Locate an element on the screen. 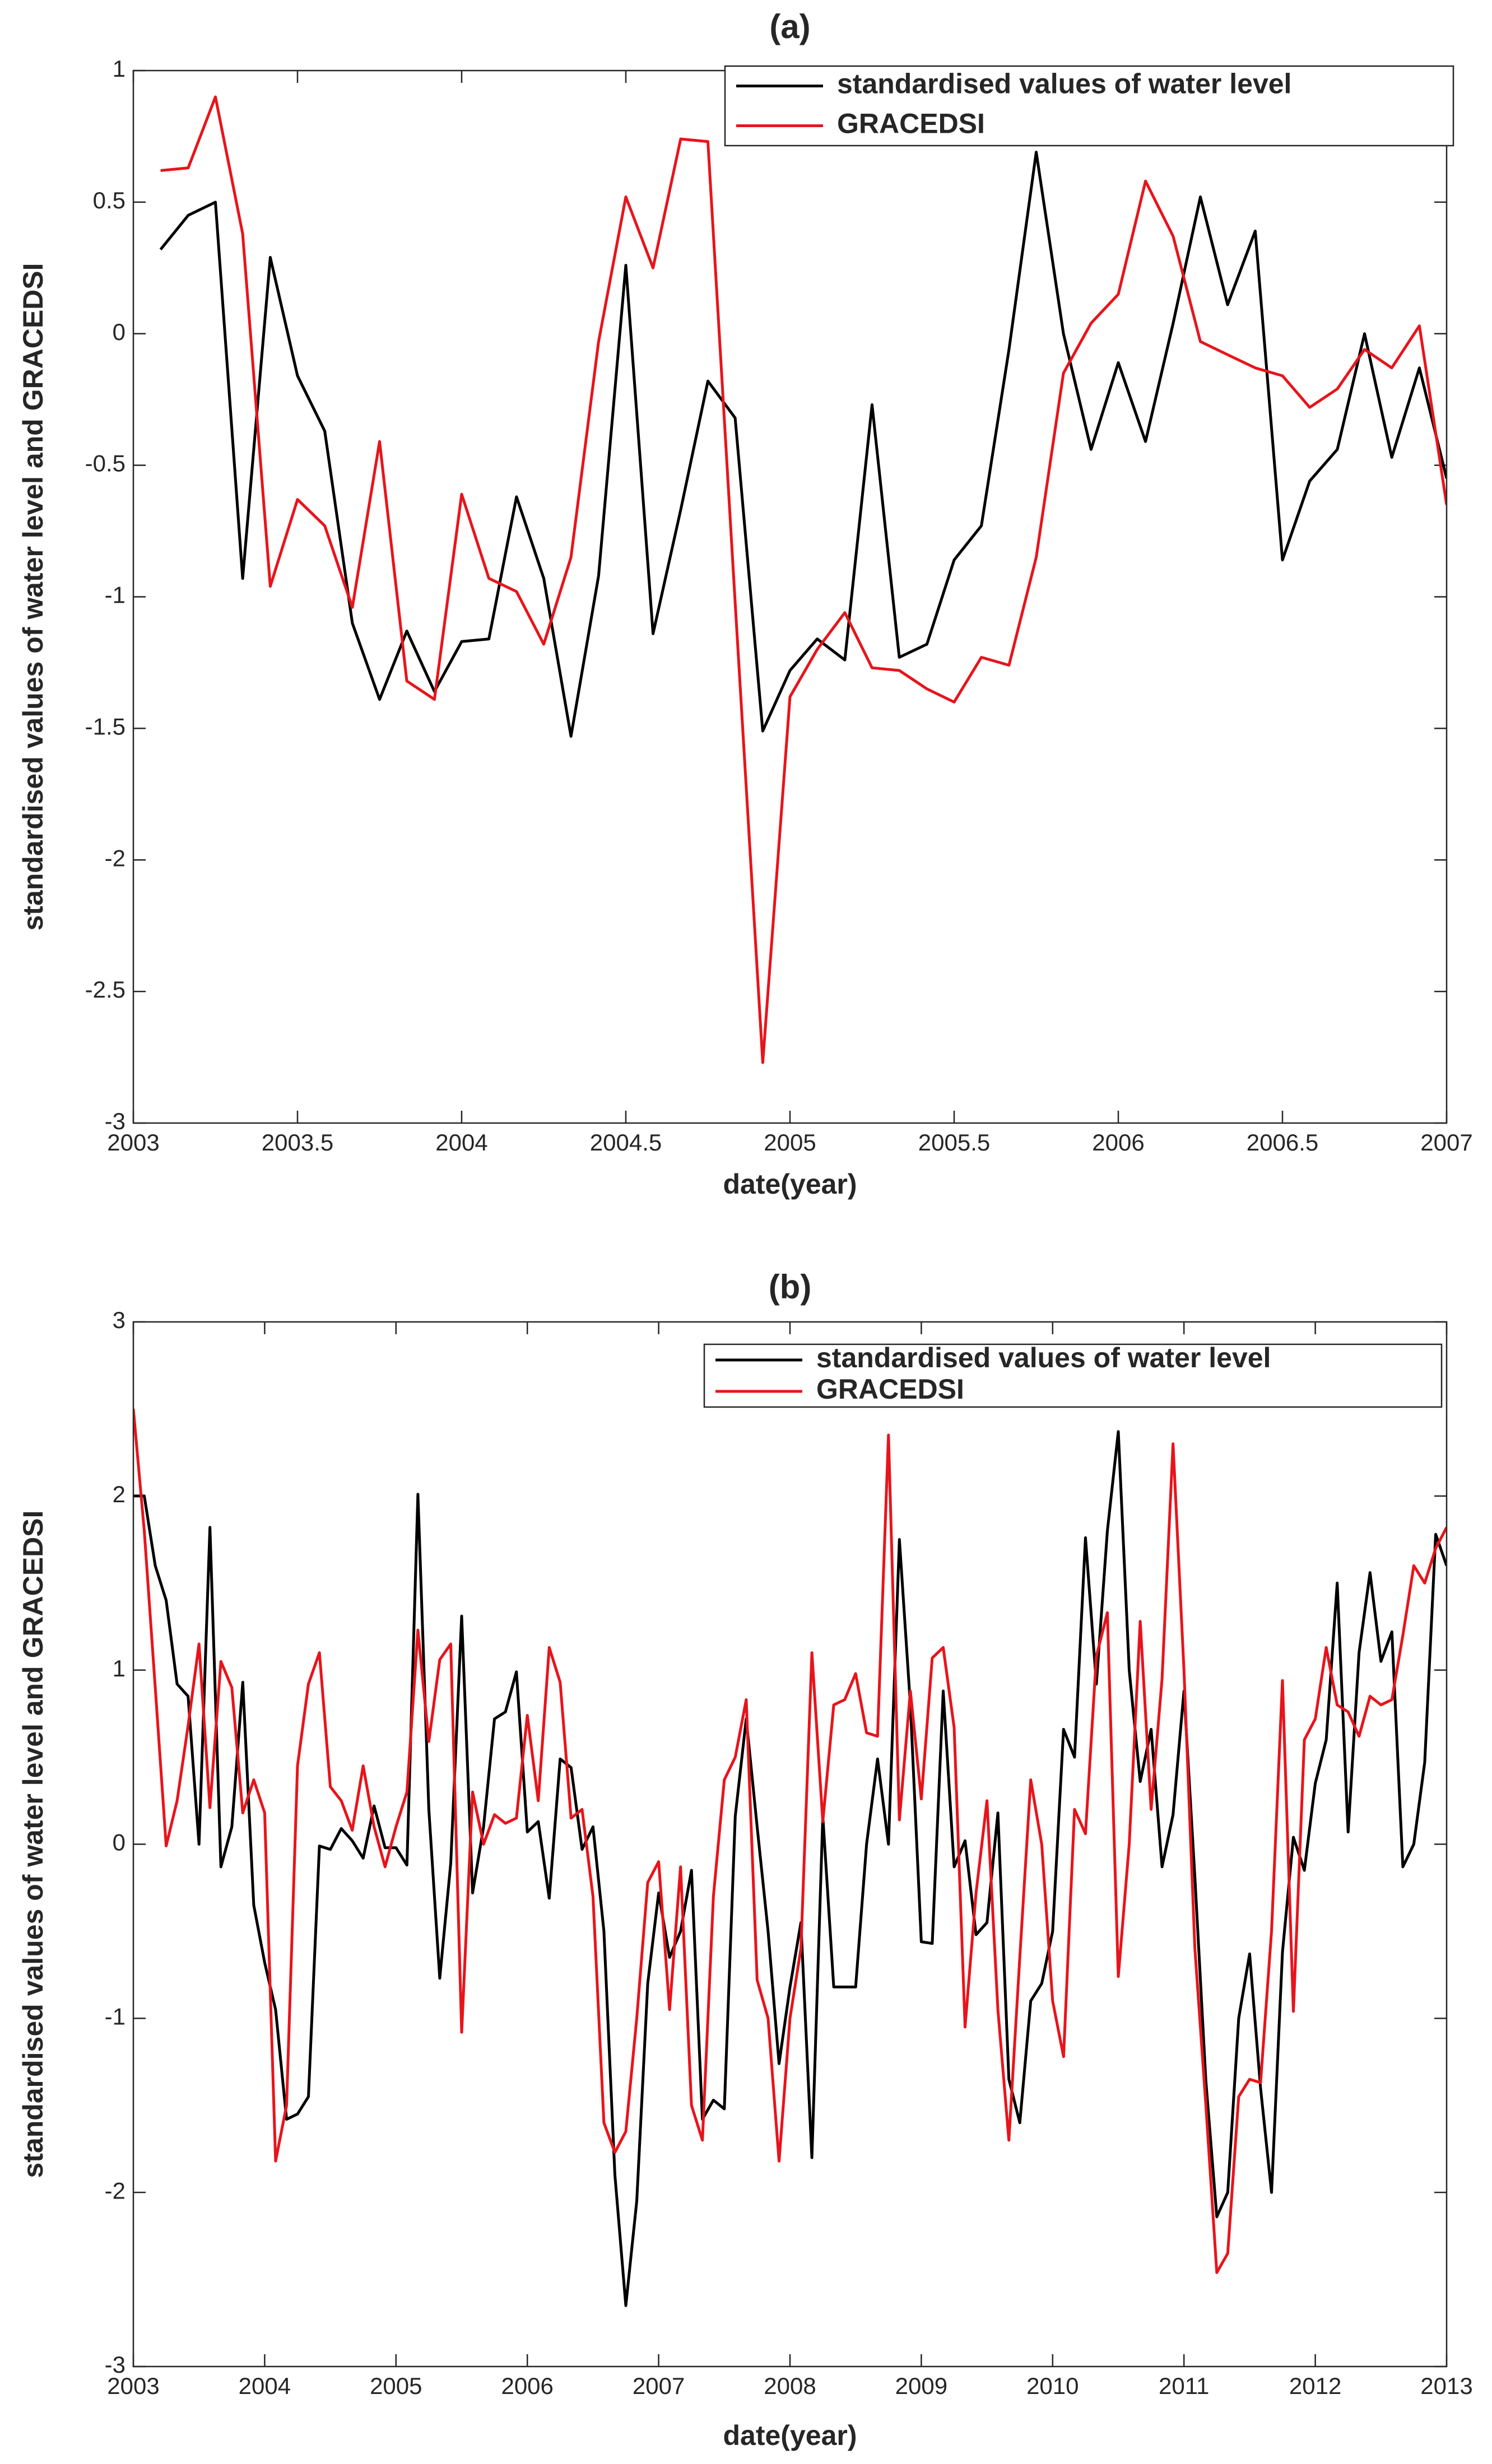  chart-title: (a) is located at coordinates (789, 26).